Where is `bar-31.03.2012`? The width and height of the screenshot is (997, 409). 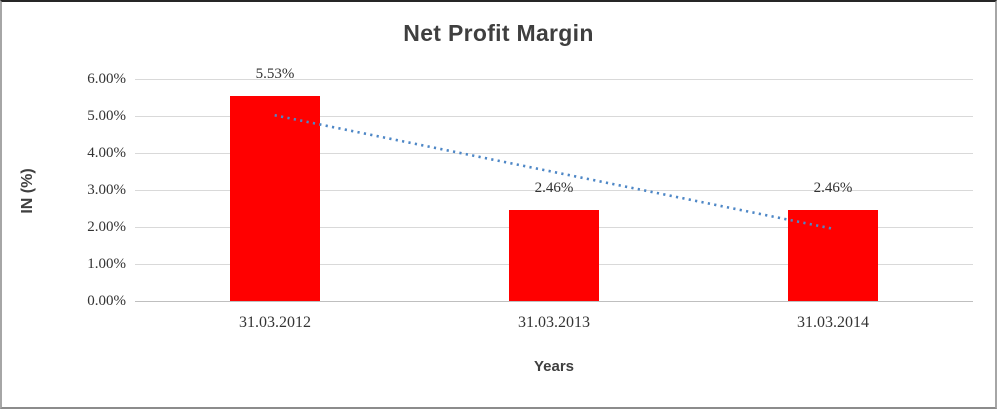
bar-31.03.2012 is located at coordinates (275, 198).